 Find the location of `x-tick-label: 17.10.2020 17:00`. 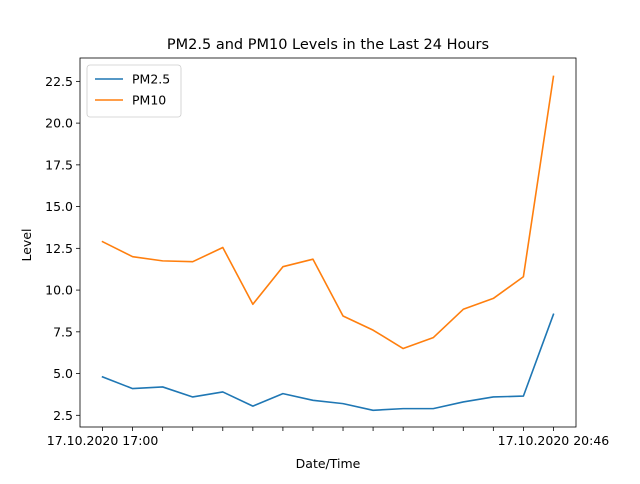

x-tick-label: 17.10.2020 17:00 is located at coordinates (103, 440).